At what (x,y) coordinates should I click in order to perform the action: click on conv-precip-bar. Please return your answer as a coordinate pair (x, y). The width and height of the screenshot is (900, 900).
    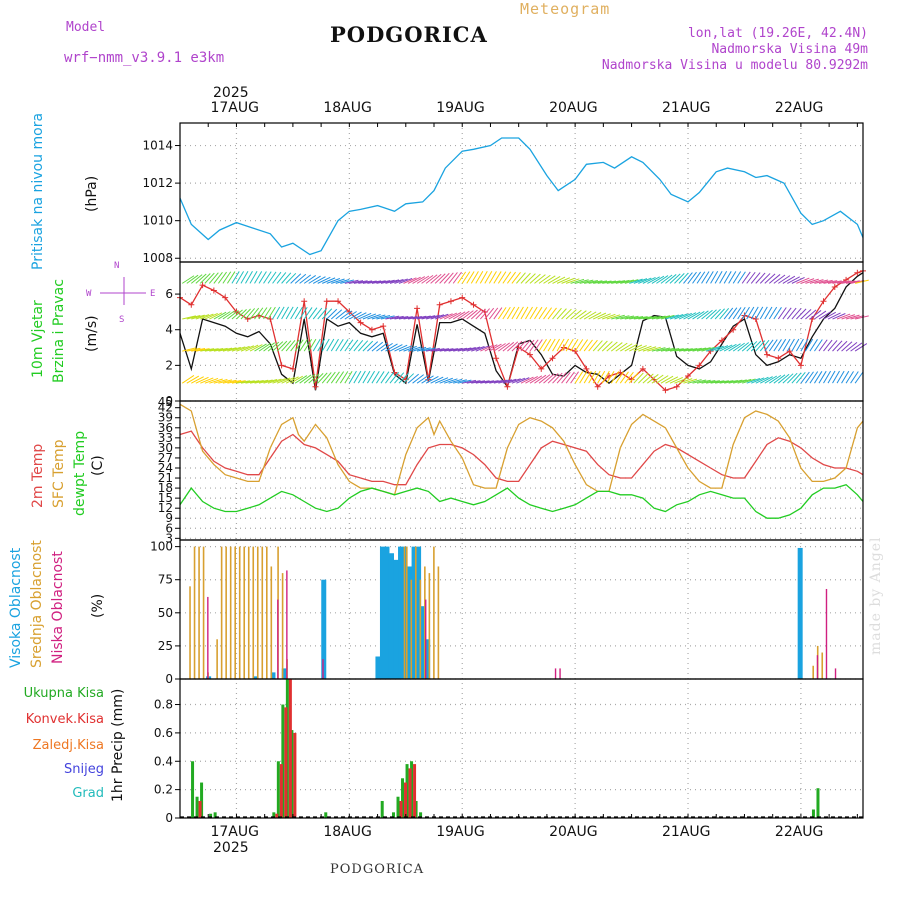
    Looking at the image, I should click on (281, 791).